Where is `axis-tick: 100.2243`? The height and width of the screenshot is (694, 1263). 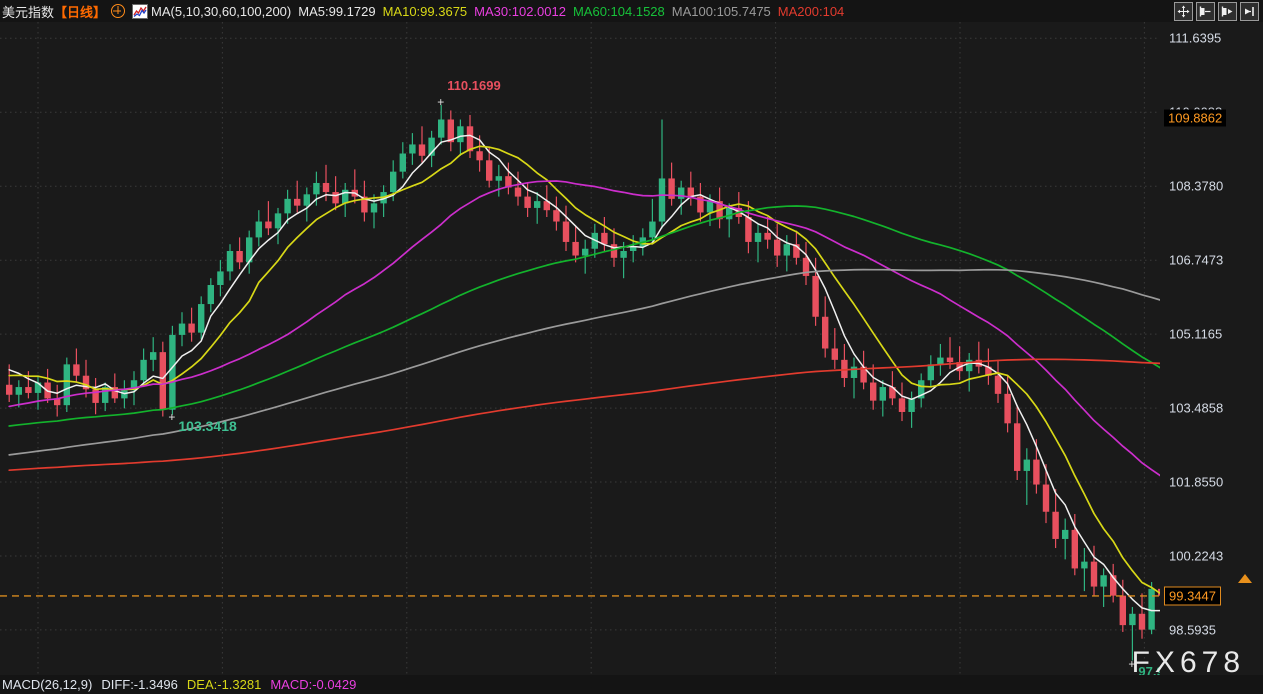 axis-tick: 100.2243 is located at coordinates (1196, 556).